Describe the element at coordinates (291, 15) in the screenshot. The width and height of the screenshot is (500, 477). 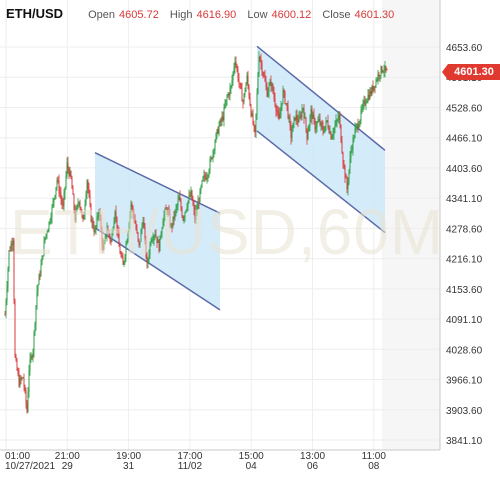
I see `low-value: 4600.12` at that location.